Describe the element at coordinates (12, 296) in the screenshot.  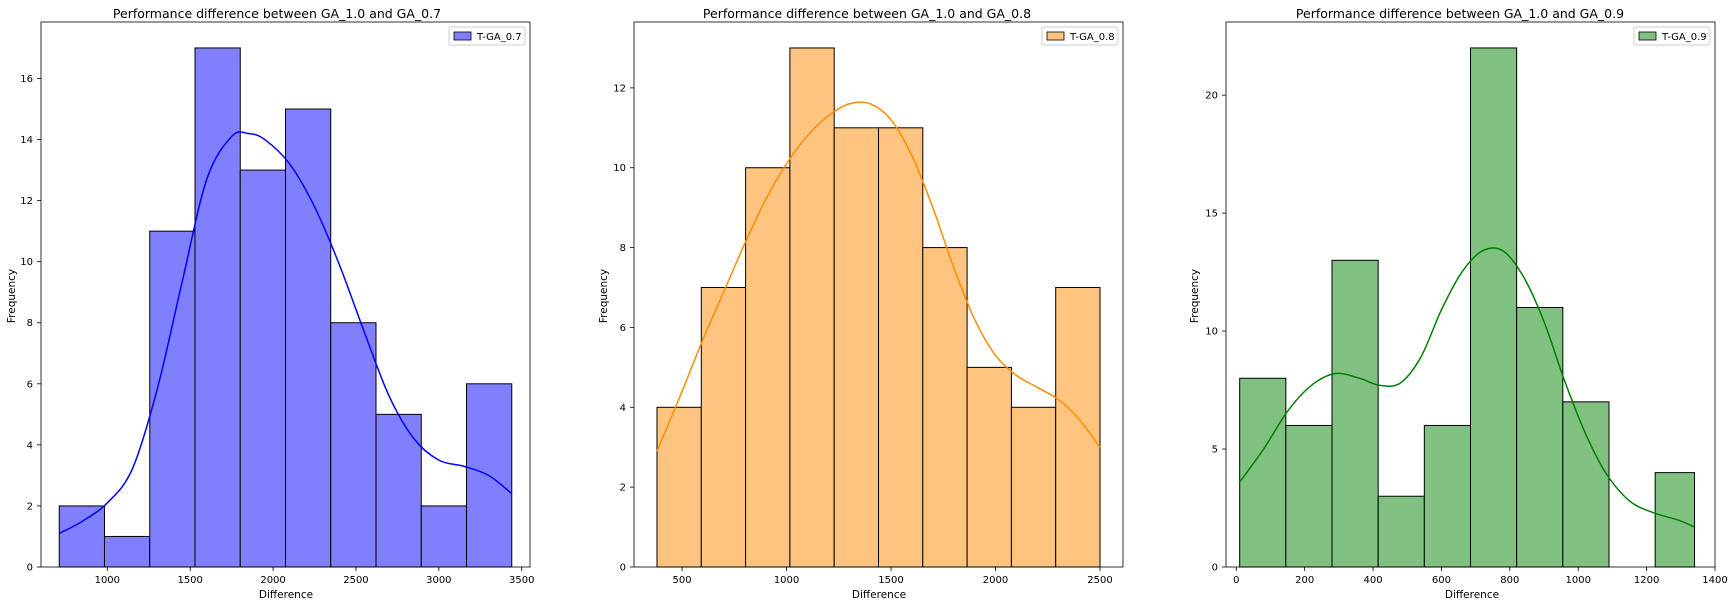
I see `panel-1-ylabel: Frequency` at that location.